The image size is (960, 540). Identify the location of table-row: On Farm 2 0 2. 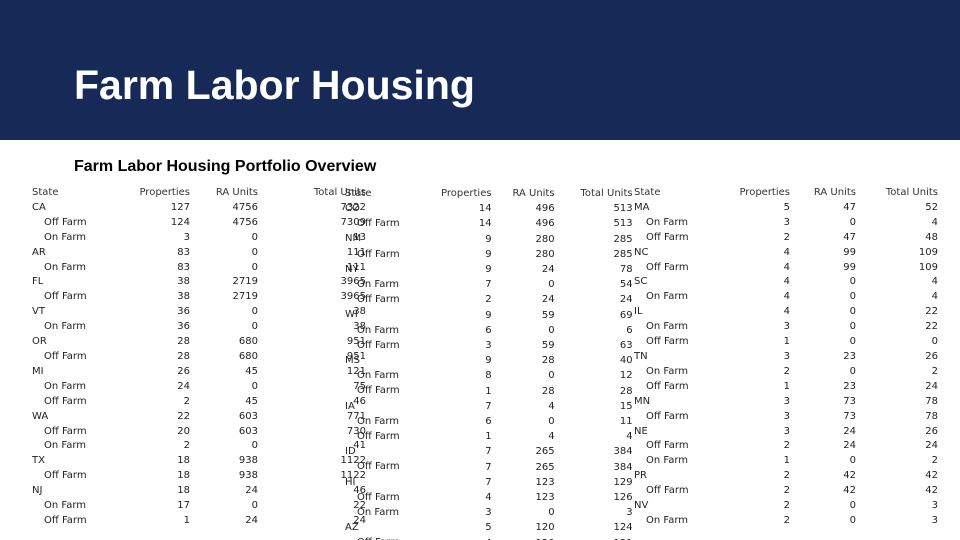
(786, 372).